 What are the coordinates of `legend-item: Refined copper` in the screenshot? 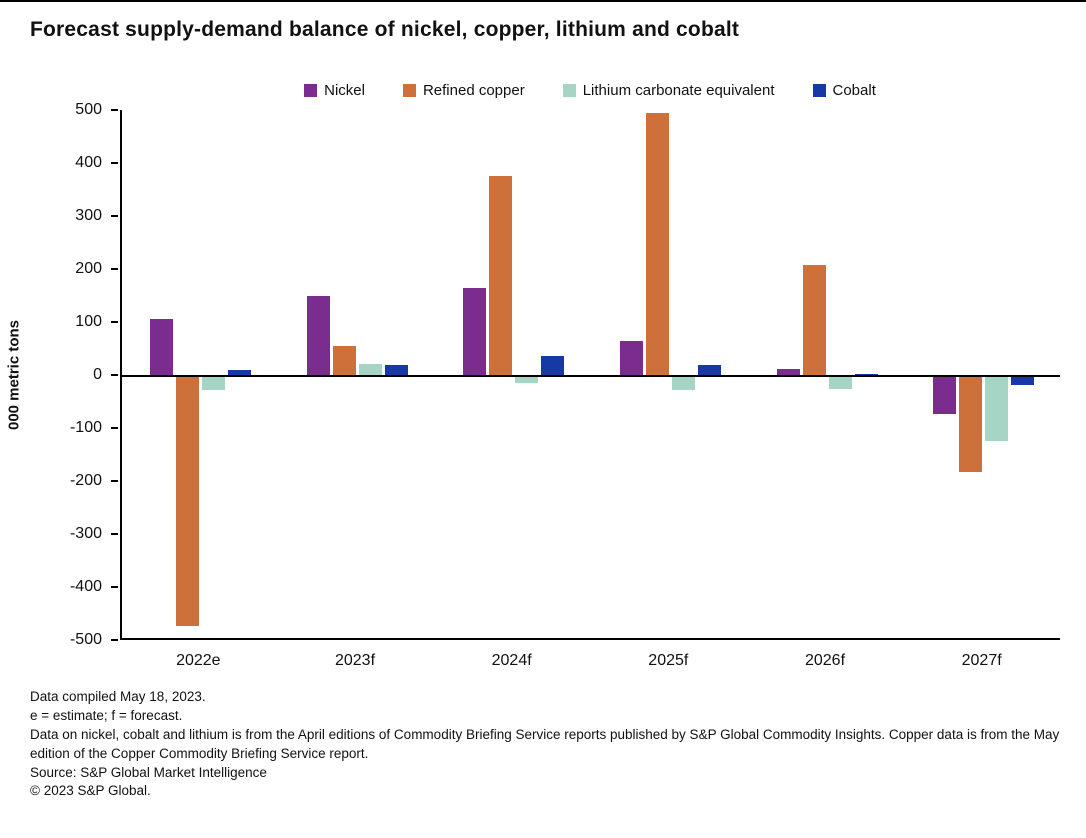 It's located at (463, 90).